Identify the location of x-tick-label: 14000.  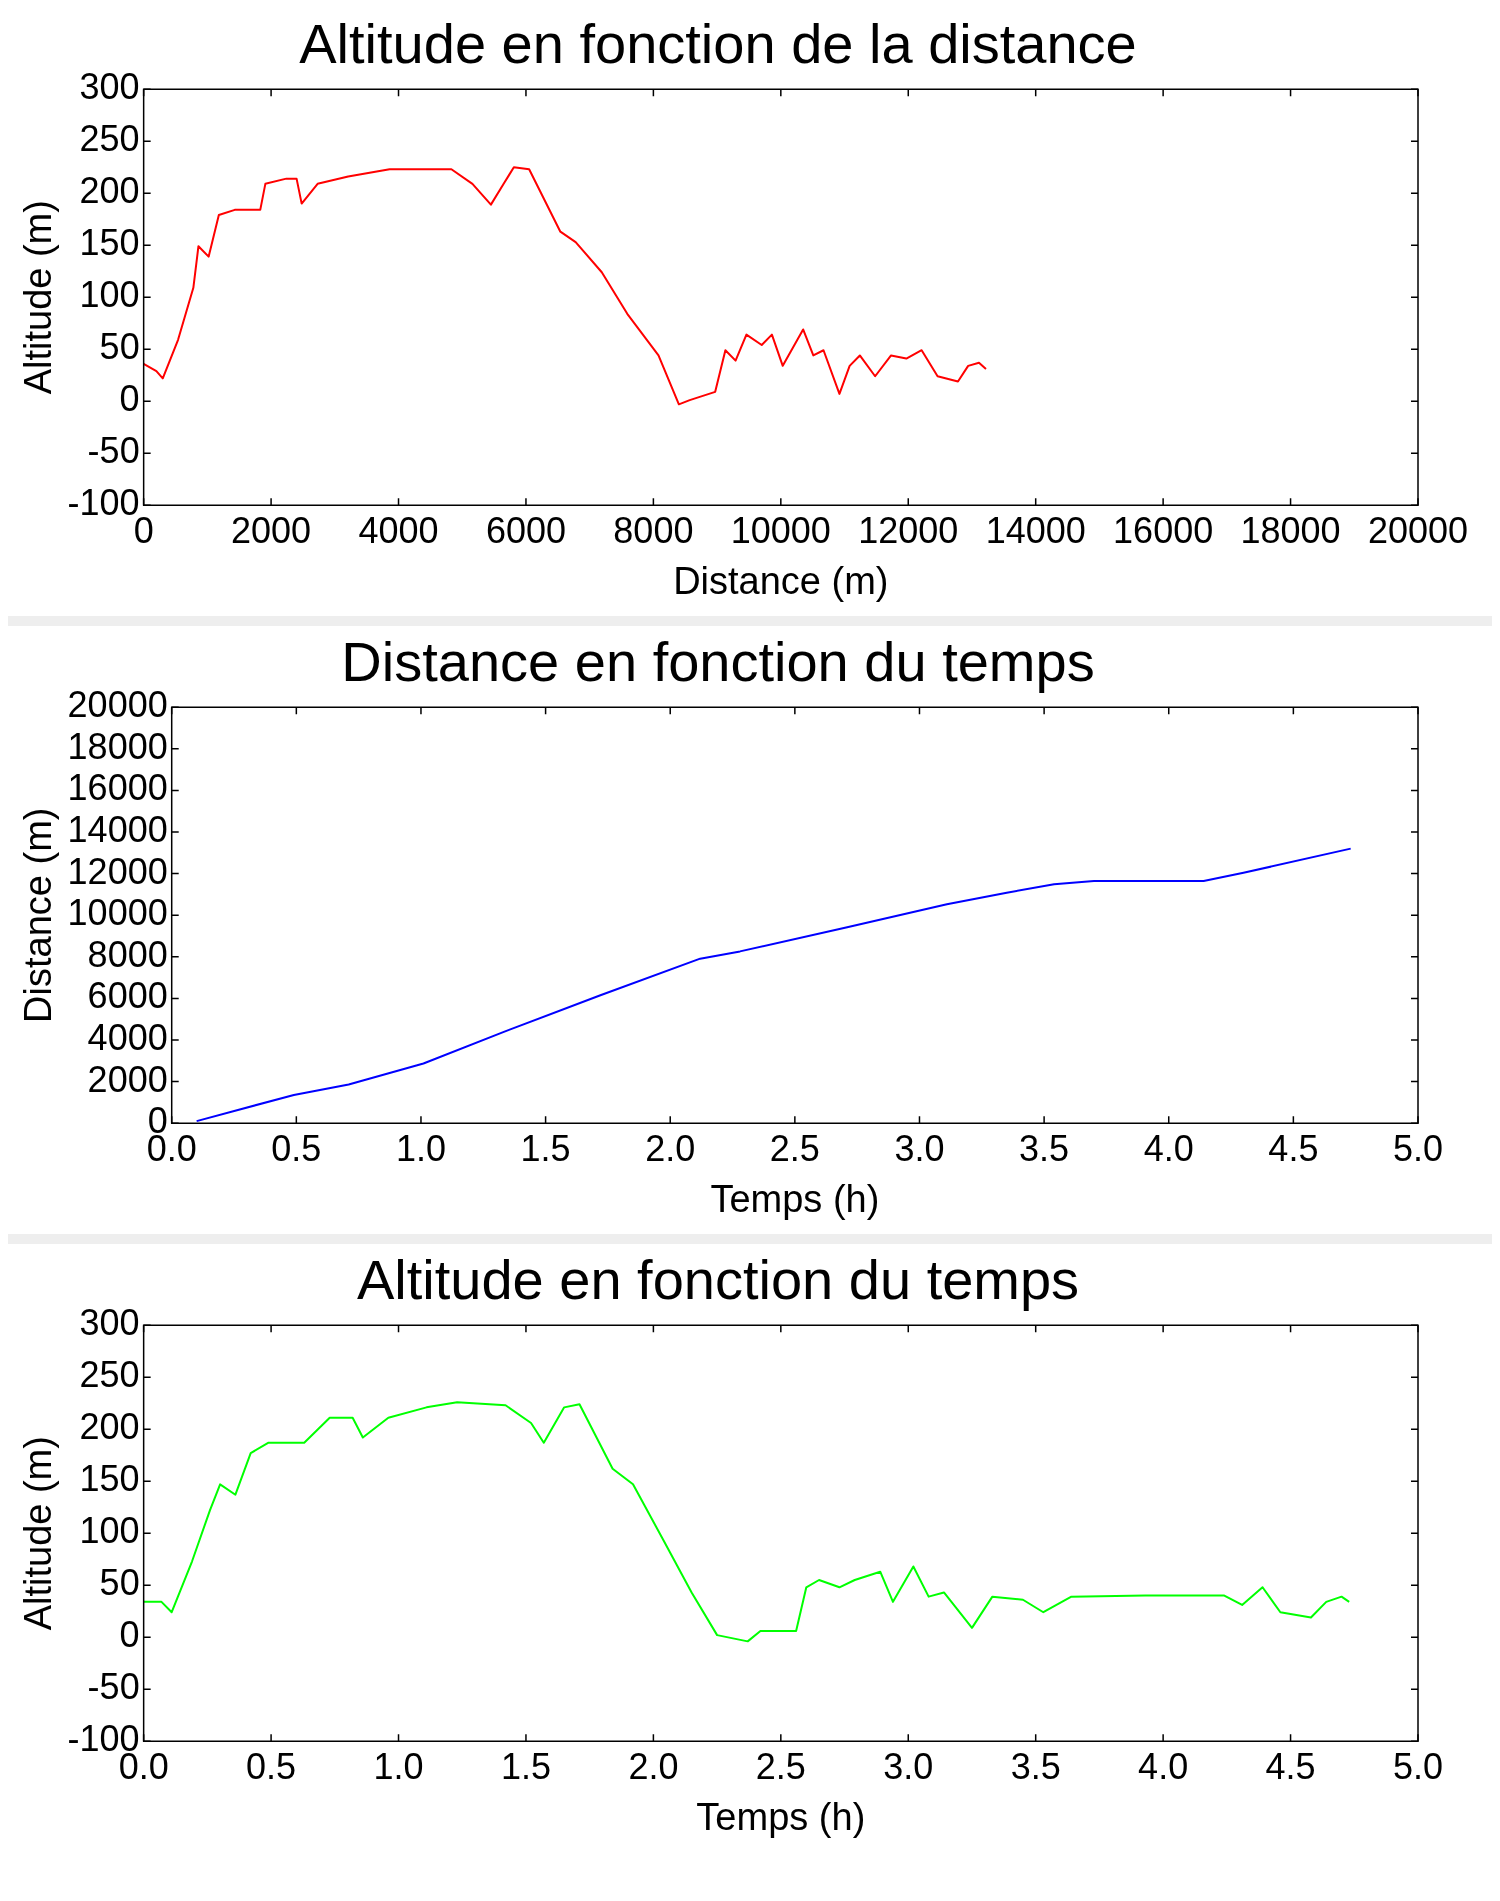
(1035, 530).